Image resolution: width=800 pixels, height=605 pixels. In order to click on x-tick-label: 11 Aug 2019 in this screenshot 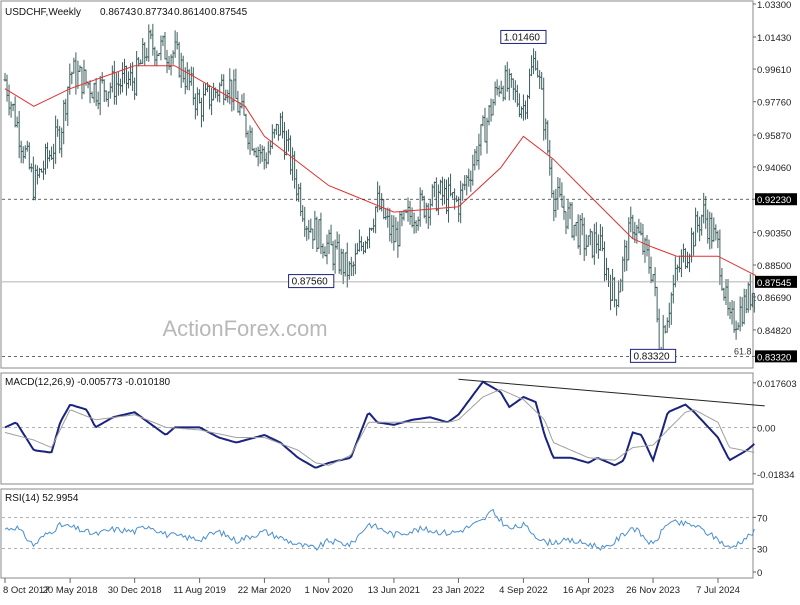, I will do `click(199, 590)`.